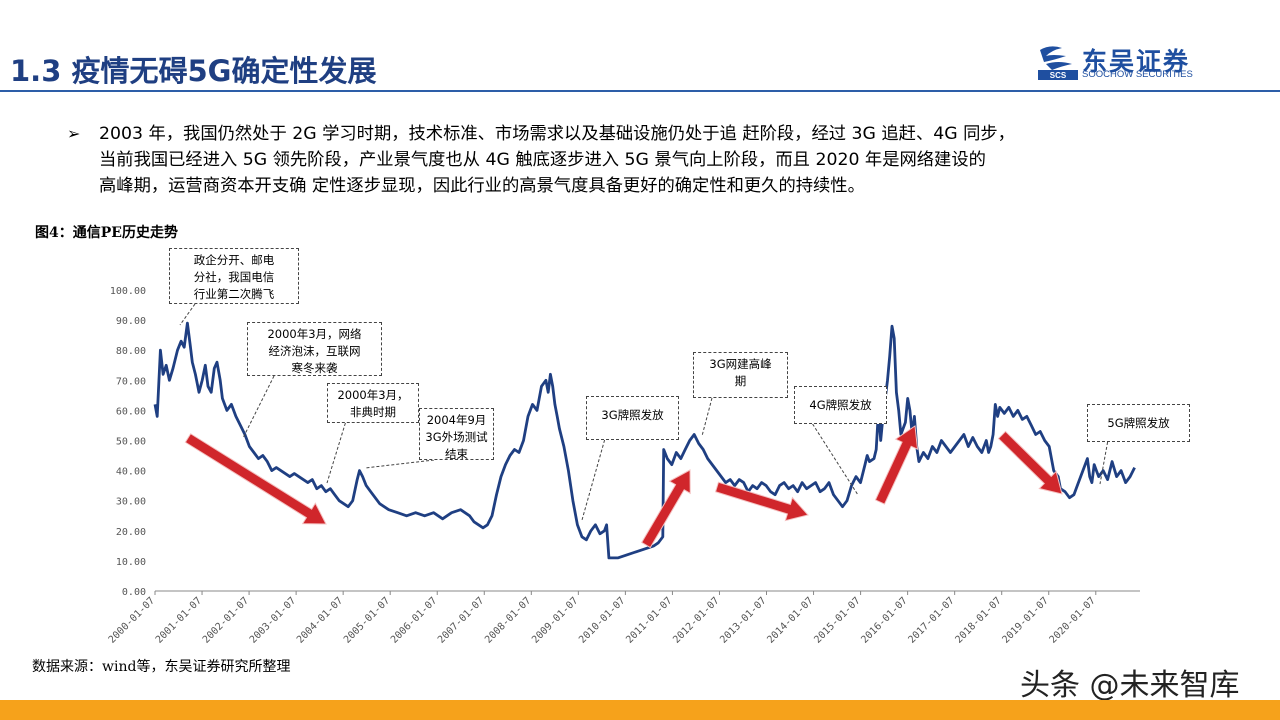 The width and height of the screenshot is (1280, 720). Describe the element at coordinates (131, 472) in the screenshot. I see `y-tick-label: 40.00` at that location.